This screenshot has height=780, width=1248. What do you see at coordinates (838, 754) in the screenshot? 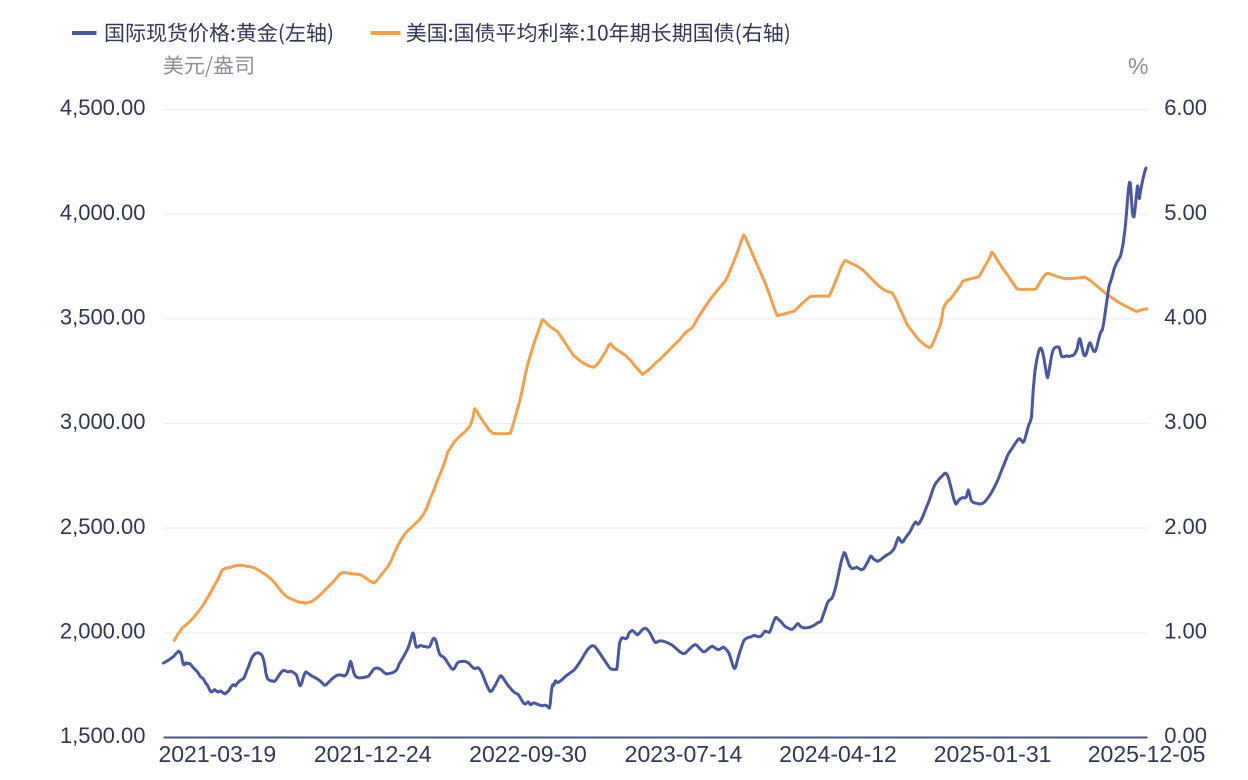
I see `svg-text: 2024-04-12` at bounding box center [838, 754].